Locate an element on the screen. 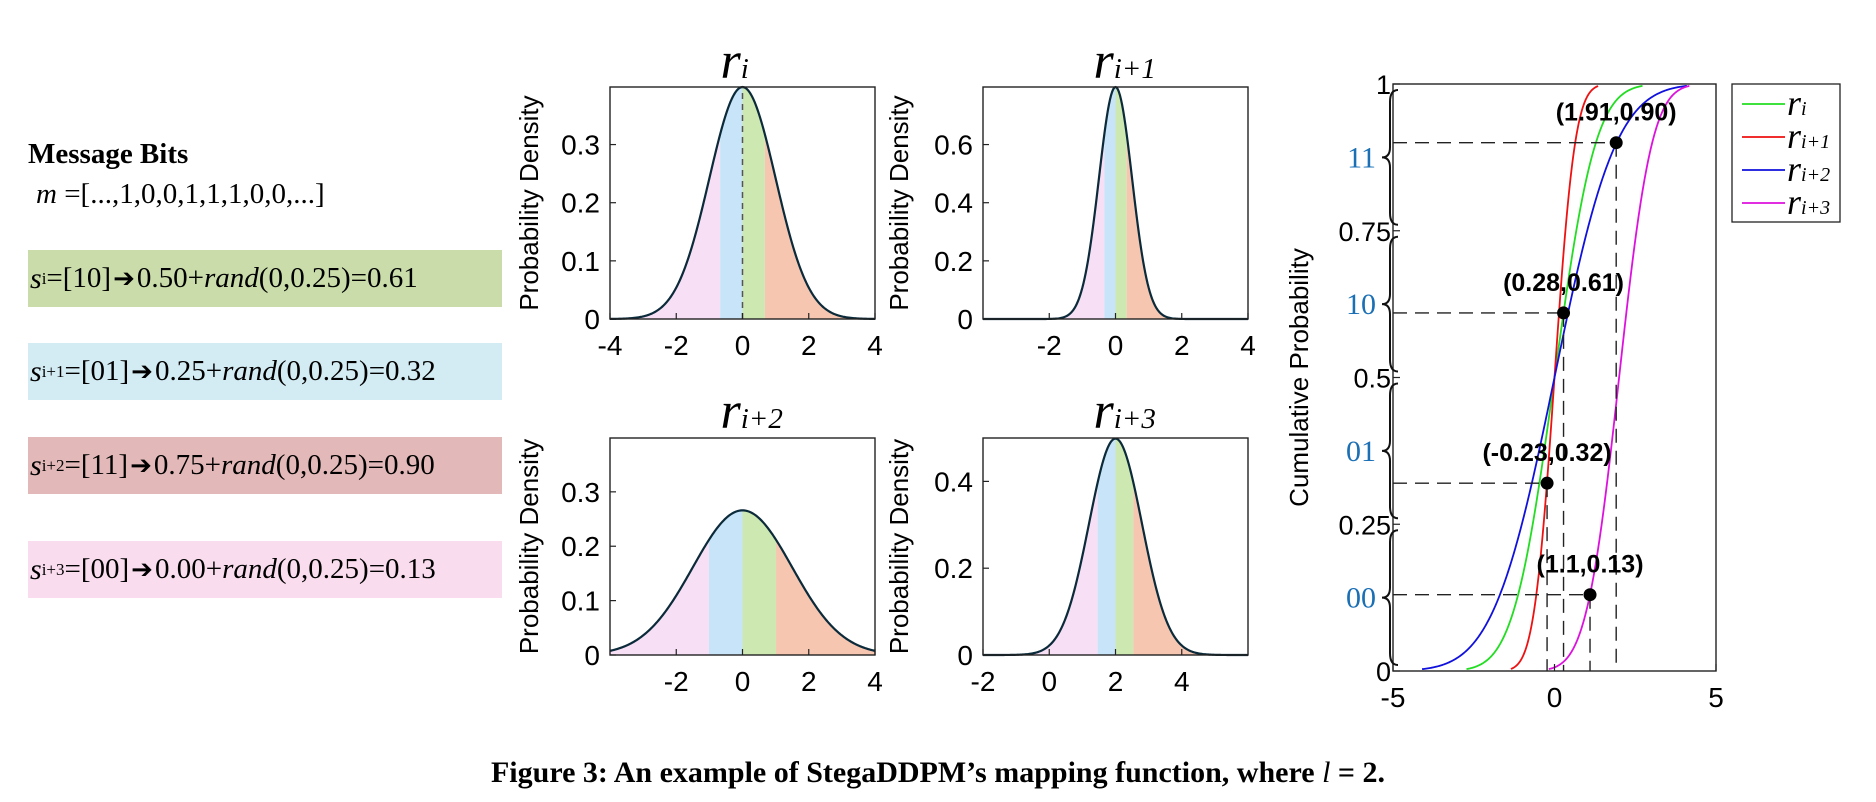  legend-entry: ri is located at coordinates (1797, 103).